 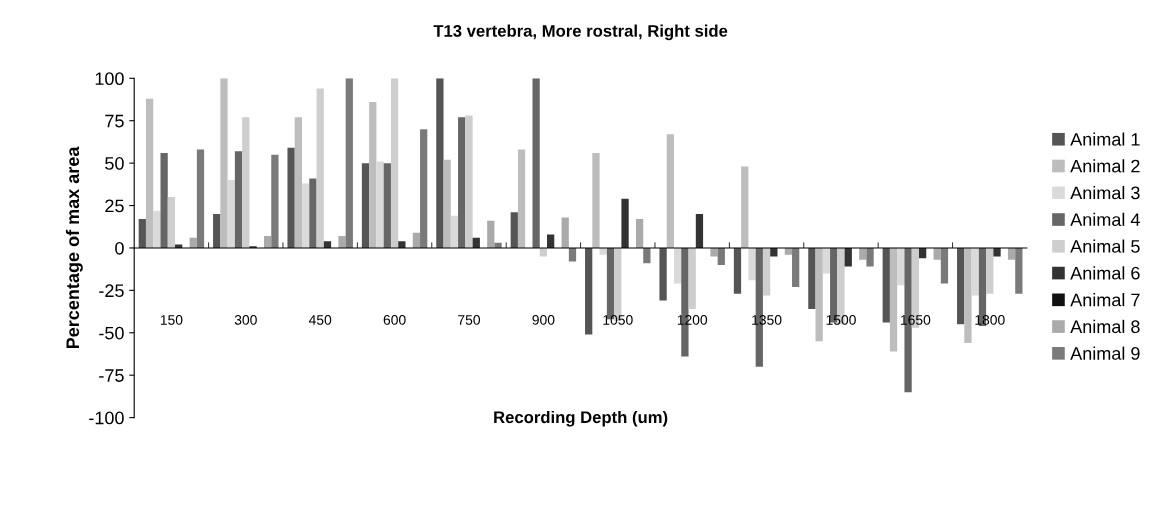 I want to click on x-tick-label: 750, so click(x=469, y=319).